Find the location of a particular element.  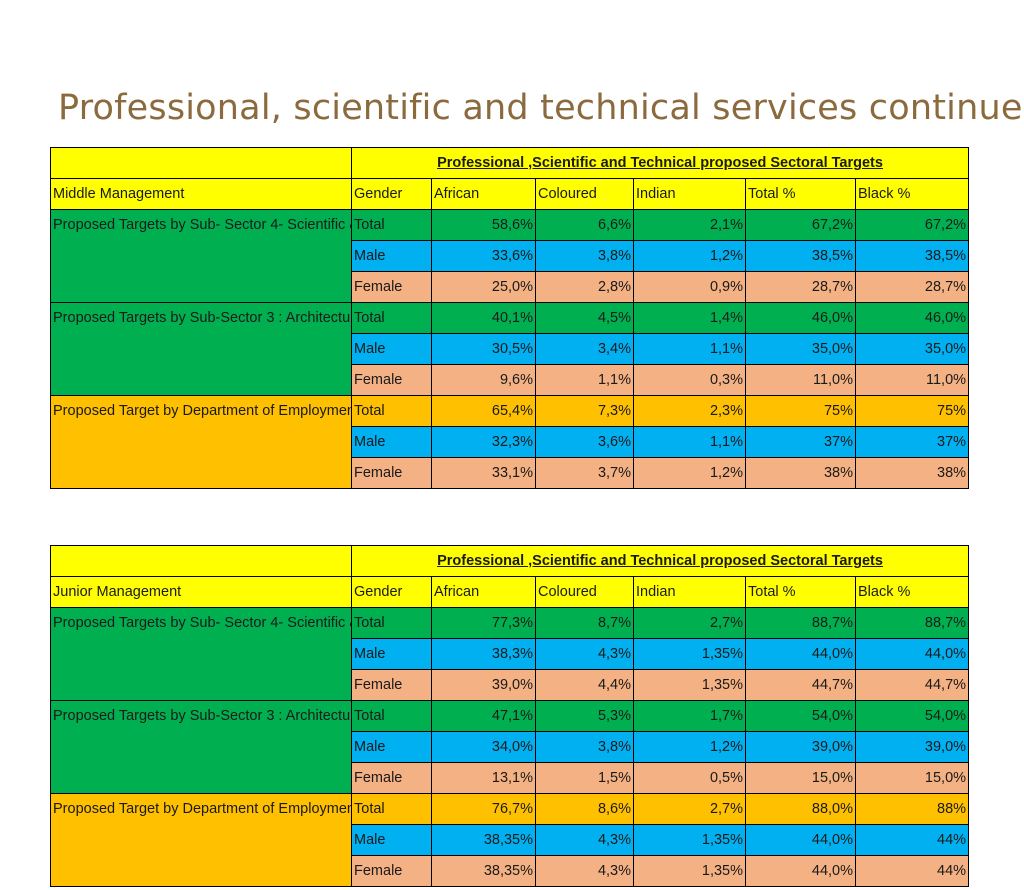

level-label: Junior Management is located at coordinates (201, 592).